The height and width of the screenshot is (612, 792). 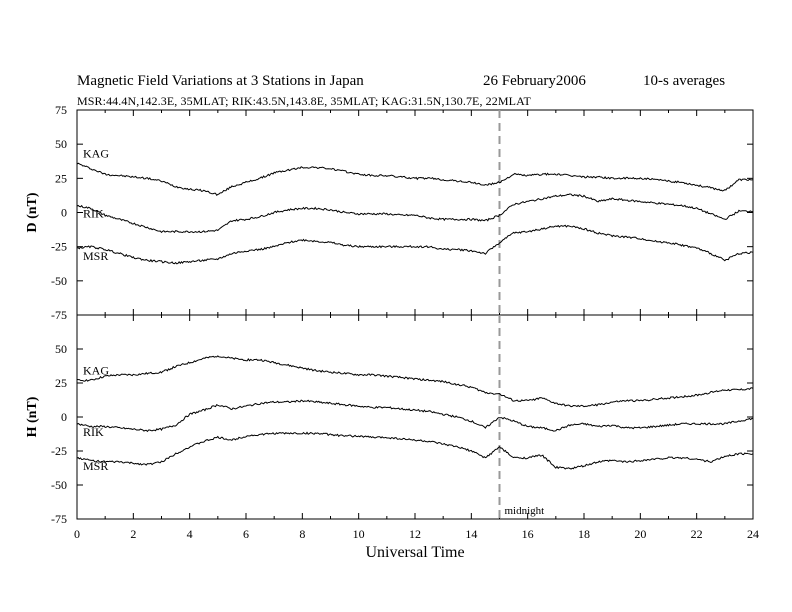 What do you see at coordinates (415, 534) in the screenshot?
I see `x-tick-label: 12` at bounding box center [415, 534].